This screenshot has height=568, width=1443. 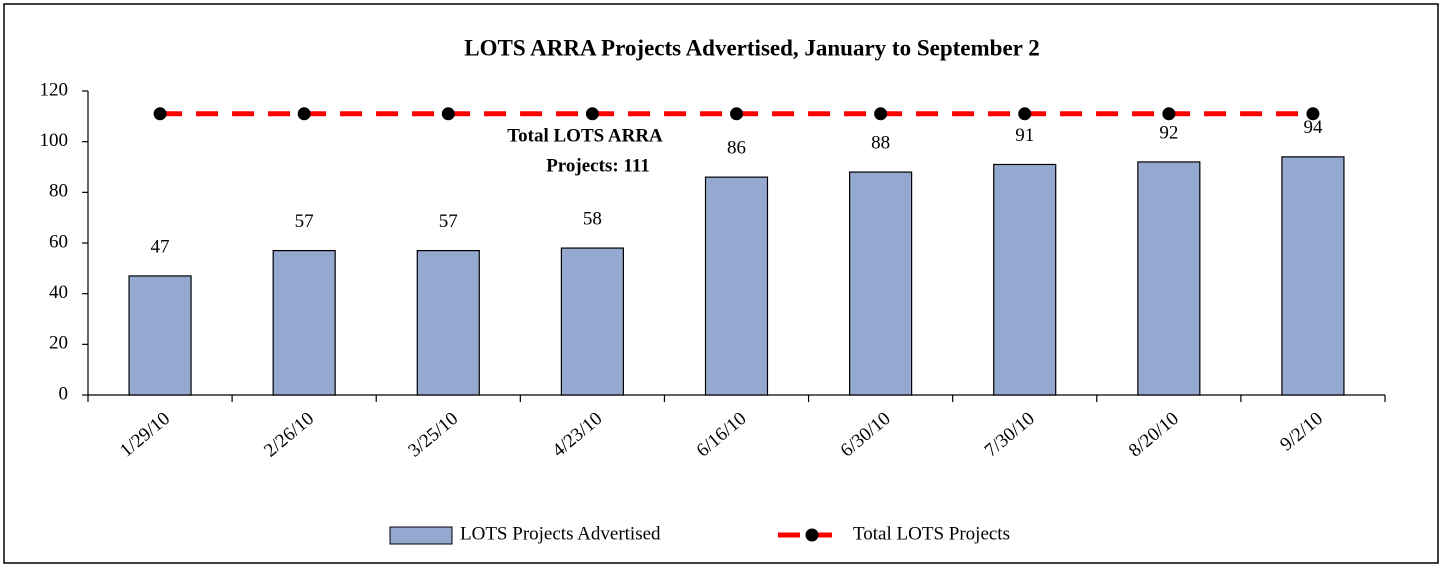 I want to click on y-tick-label: 40, so click(x=58, y=292).